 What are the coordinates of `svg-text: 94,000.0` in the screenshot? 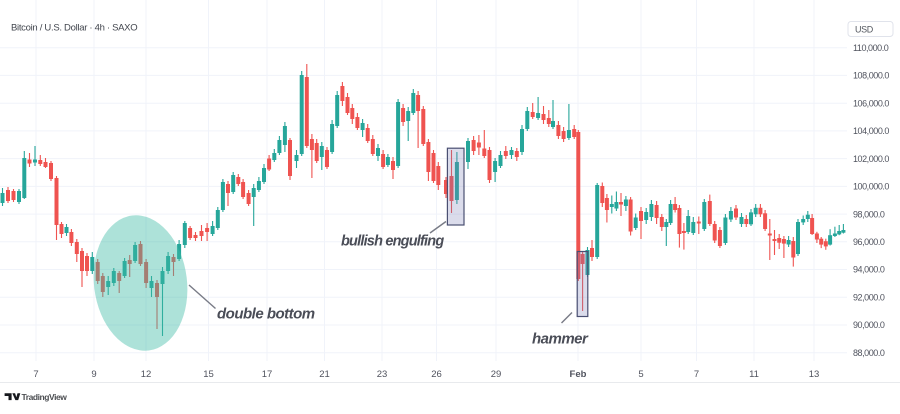 It's located at (869, 270).